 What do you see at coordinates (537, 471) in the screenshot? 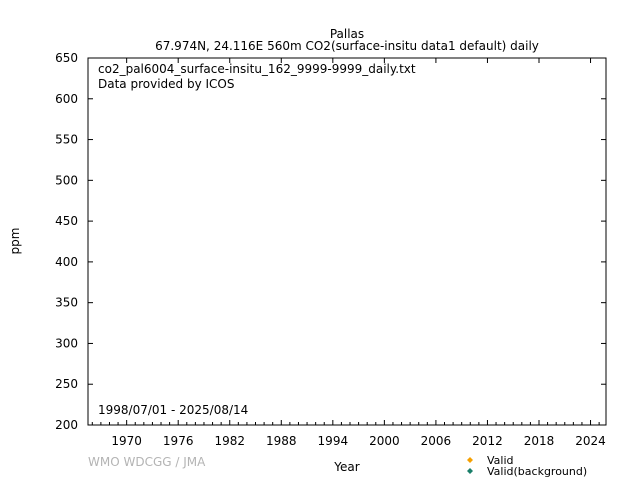
I see `legend-label-background: Valid(background)` at bounding box center [537, 471].